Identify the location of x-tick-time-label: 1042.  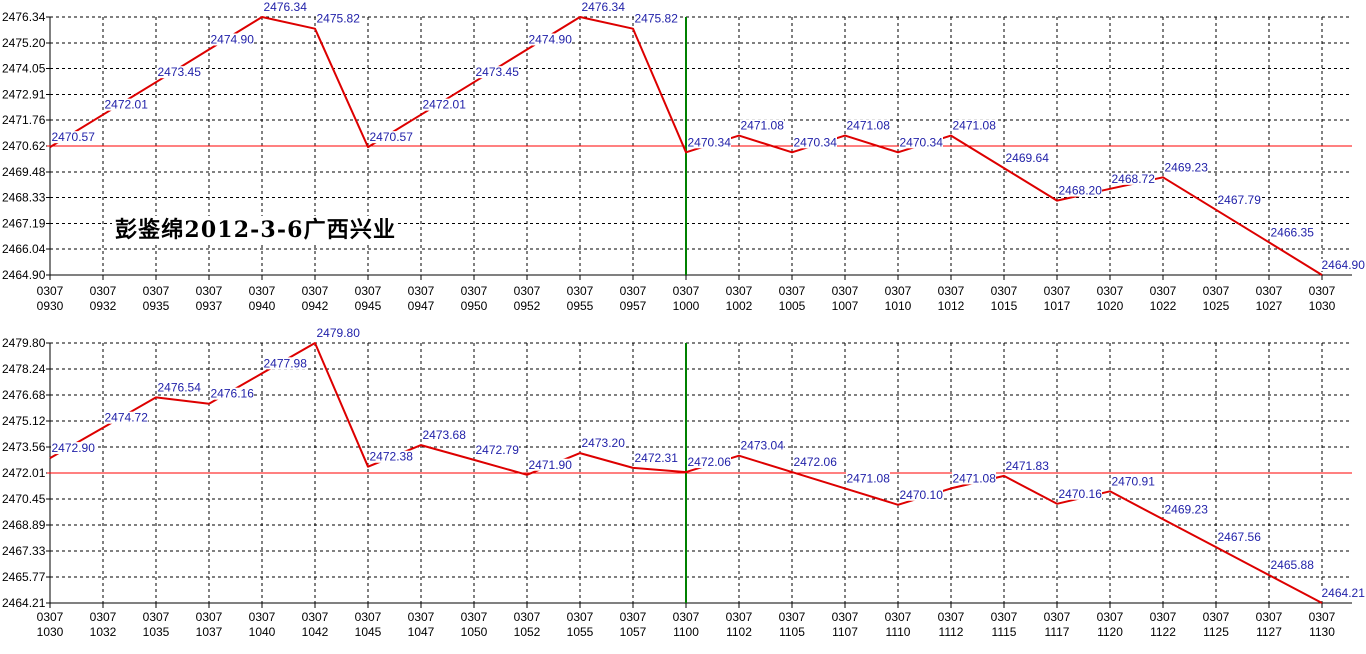
(315, 632).